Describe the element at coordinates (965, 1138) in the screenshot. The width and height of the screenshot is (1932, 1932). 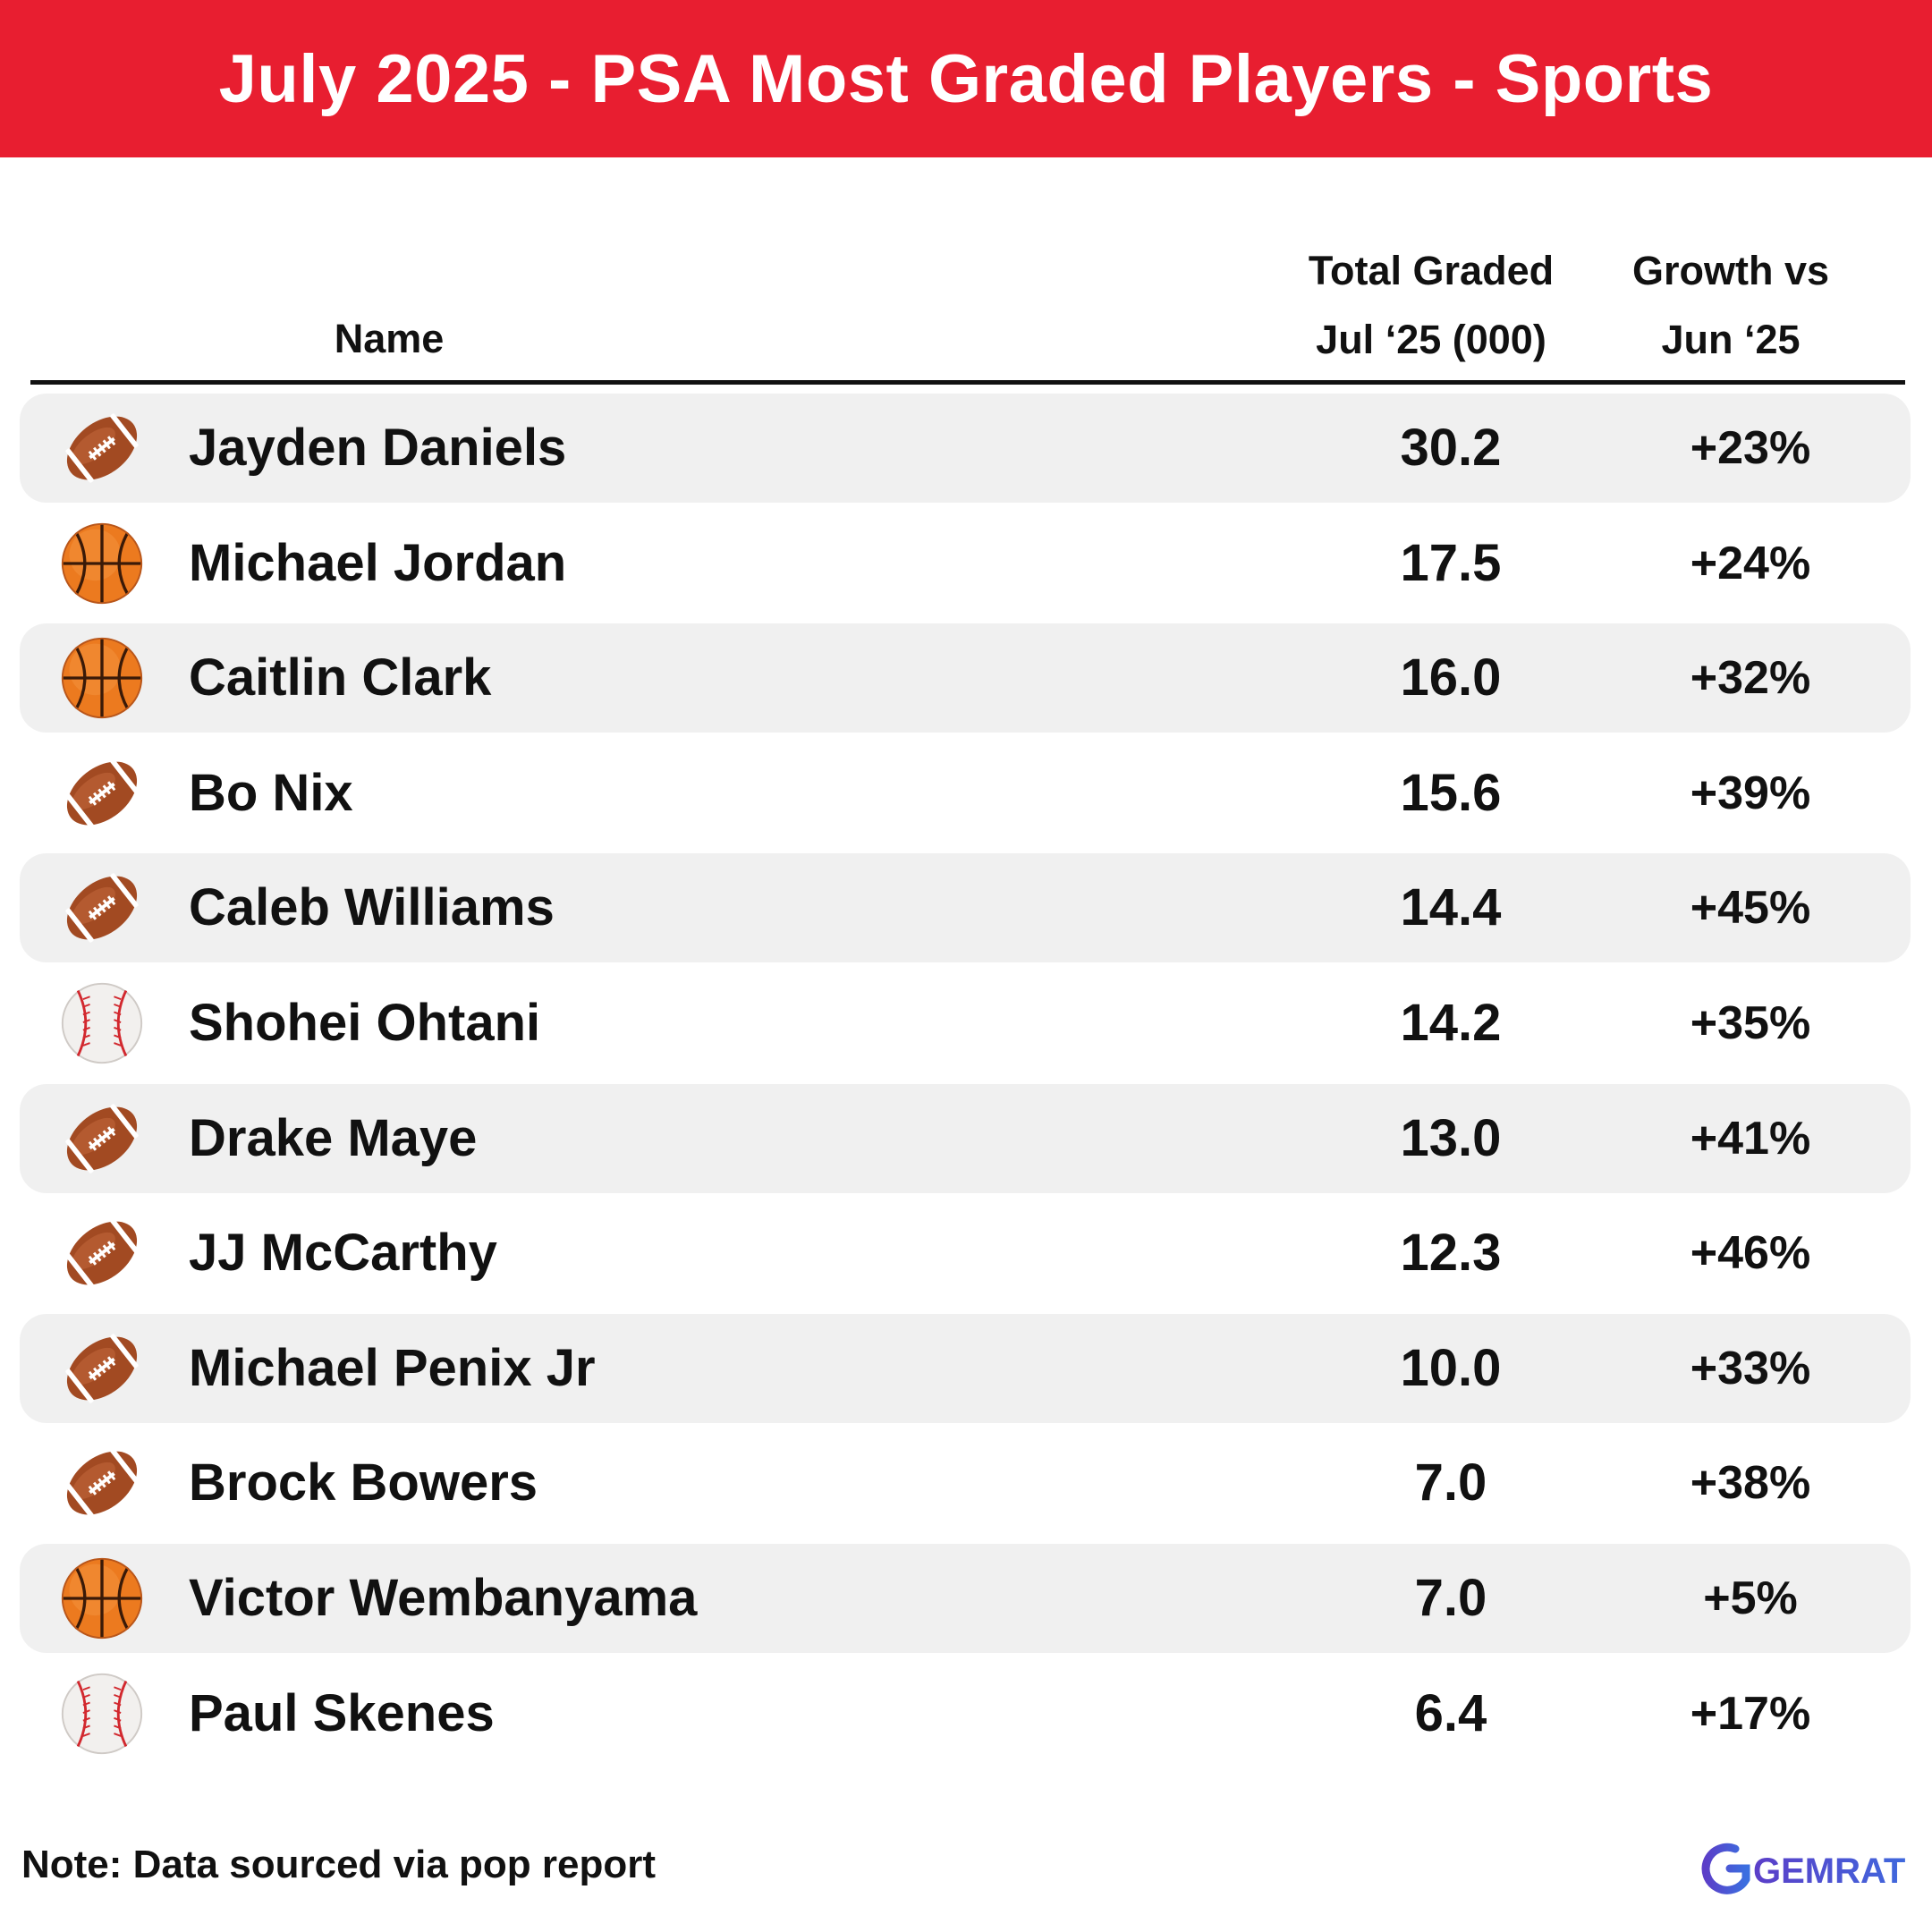
I see `table-row: Drake Maye 13.0 +41%` at that location.